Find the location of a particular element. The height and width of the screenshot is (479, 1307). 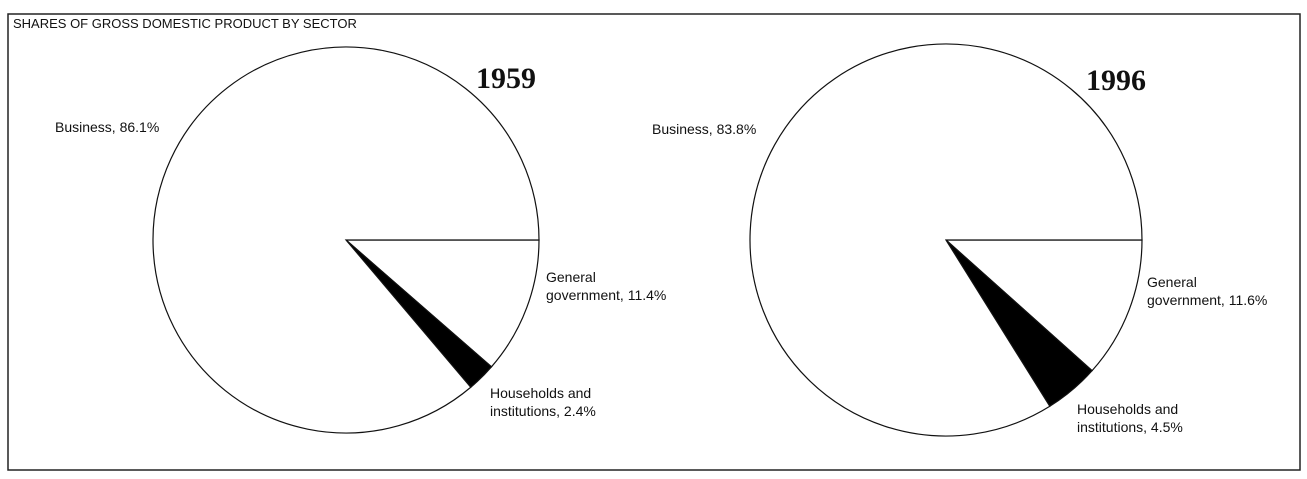

slice-label: Households and institutions, 2.4% is located at coordinates (543, 402).